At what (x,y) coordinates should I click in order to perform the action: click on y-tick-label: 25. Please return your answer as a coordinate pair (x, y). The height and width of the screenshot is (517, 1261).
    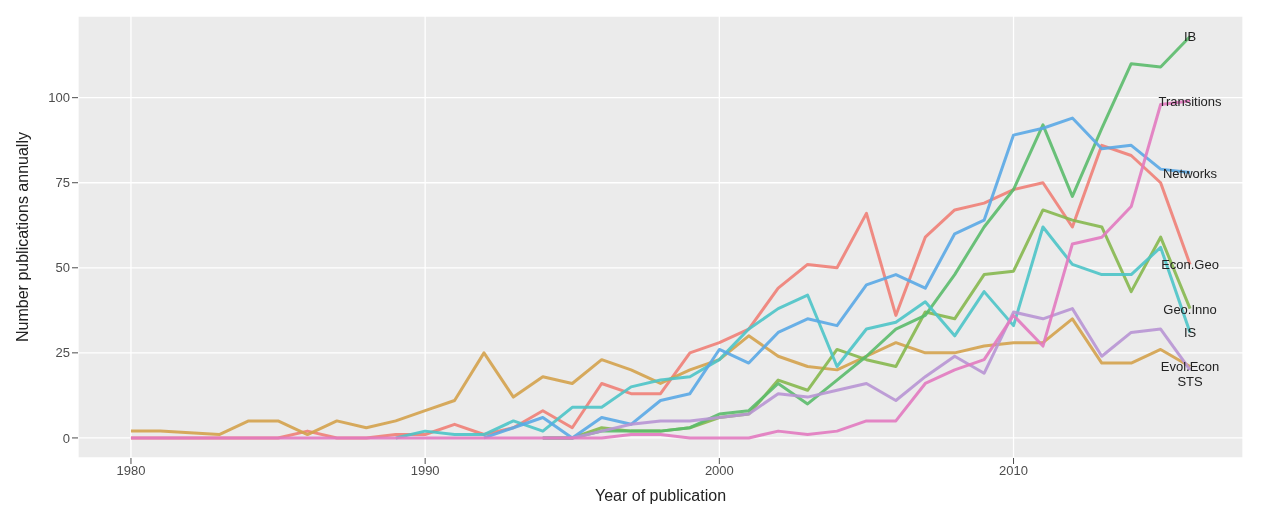
    Looking at the image, I should click on (62, 353).